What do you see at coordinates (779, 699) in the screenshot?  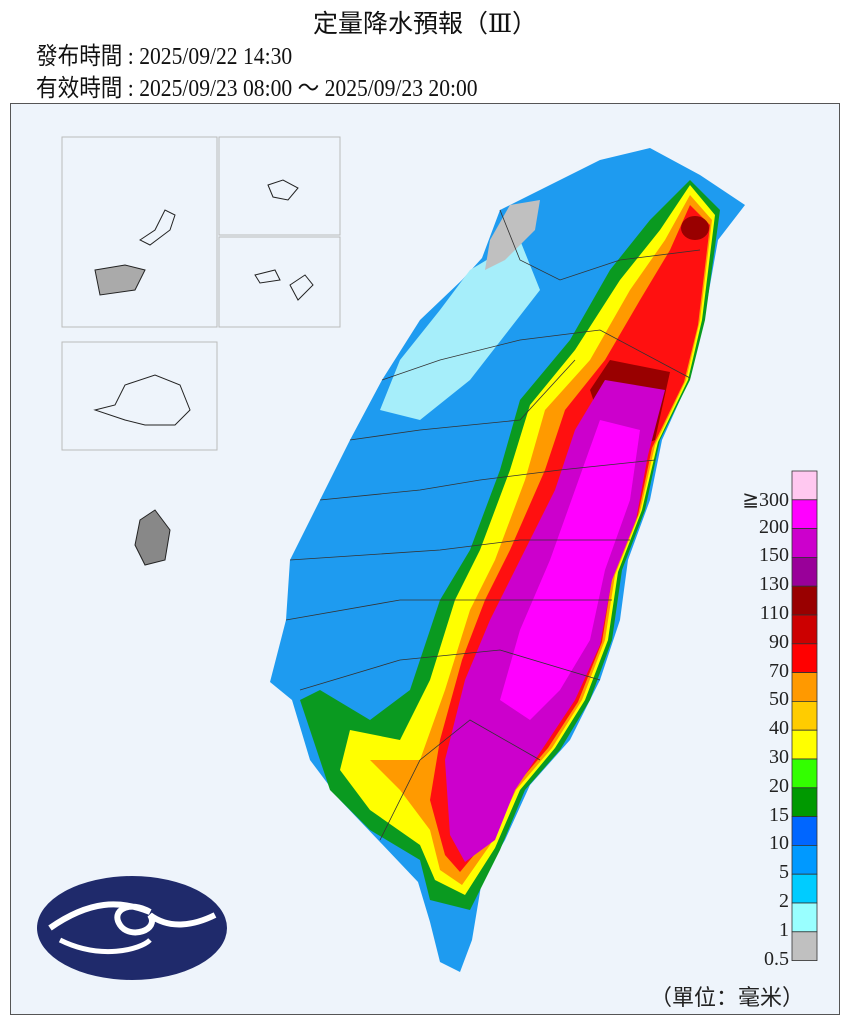 I see `legend-label: 50` at bounding box center [779, 699].